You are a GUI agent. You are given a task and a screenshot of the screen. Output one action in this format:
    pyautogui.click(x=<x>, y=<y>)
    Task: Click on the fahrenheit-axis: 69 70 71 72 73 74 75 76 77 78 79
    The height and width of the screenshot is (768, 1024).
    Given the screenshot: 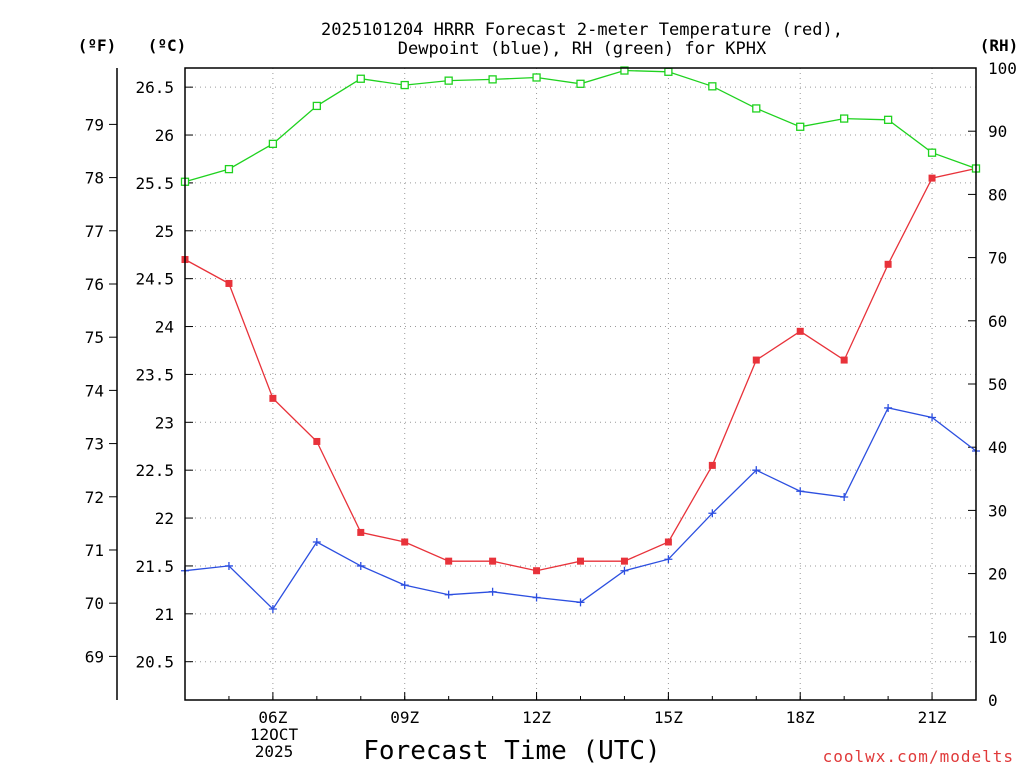 What is the action you would take?
    pyautogui.click(x=101, y=390)
    